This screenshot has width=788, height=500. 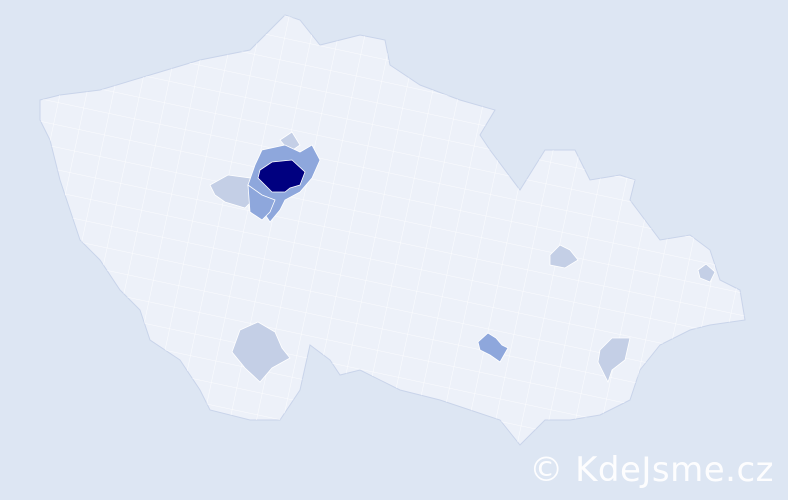 I want to click on region-praha, so click(x=281, y=176).